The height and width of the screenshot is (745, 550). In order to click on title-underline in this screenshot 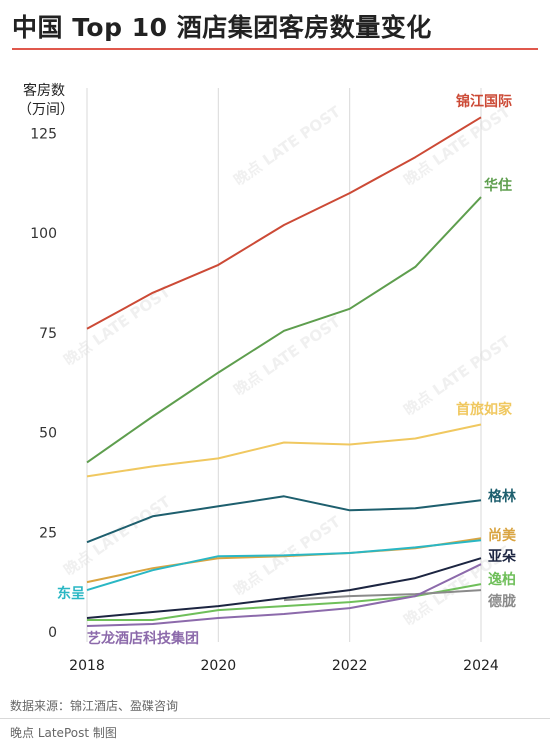, I will do `click(275, 49)`.